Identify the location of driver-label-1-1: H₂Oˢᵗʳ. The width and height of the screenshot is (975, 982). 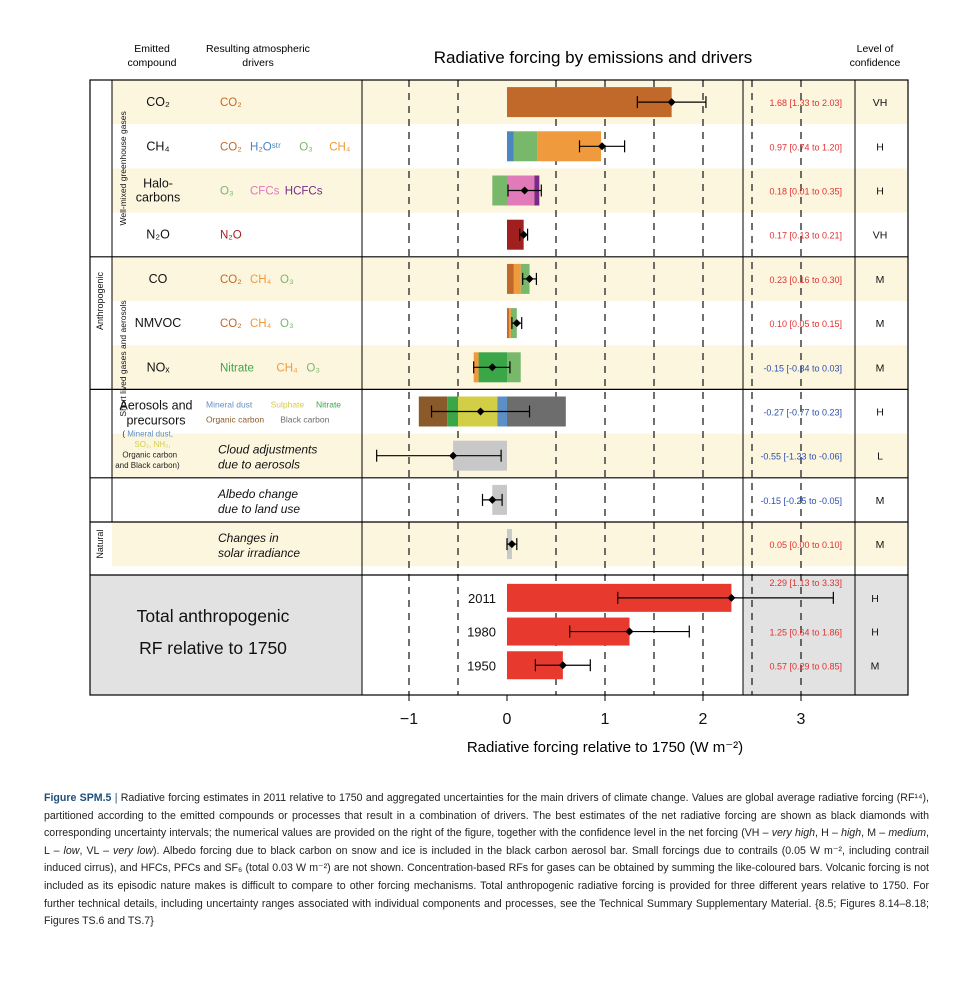
(265, 147).